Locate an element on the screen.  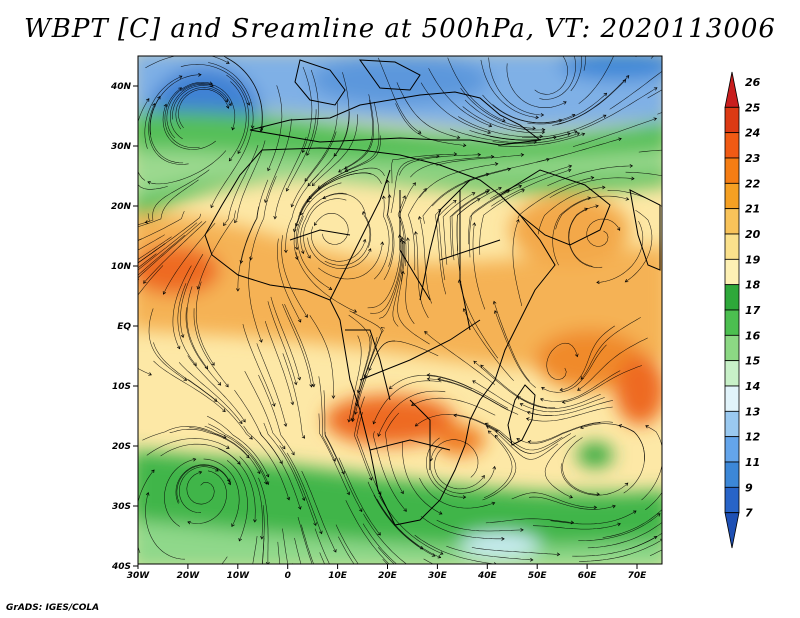
colorbar-label: 26 is located at coordinates (753, 82).